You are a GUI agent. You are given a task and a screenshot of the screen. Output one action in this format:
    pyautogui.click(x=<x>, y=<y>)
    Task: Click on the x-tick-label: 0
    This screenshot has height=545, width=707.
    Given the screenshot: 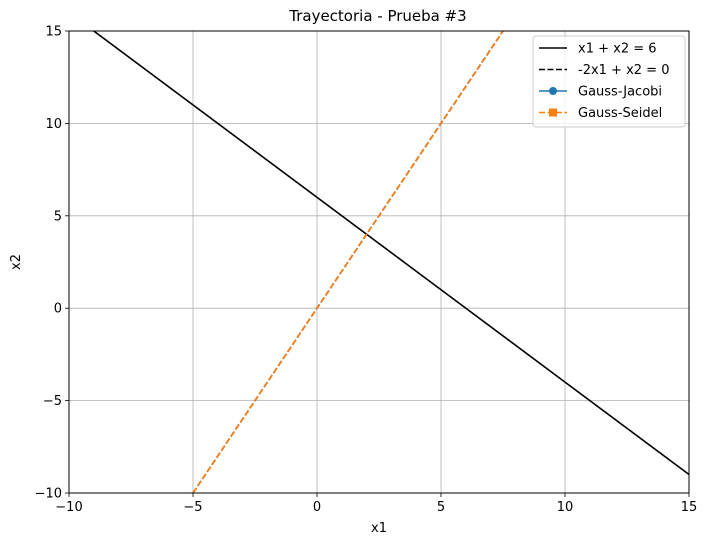 What is the action you would take?
    pyautogui.click(x=317, y=507)
    